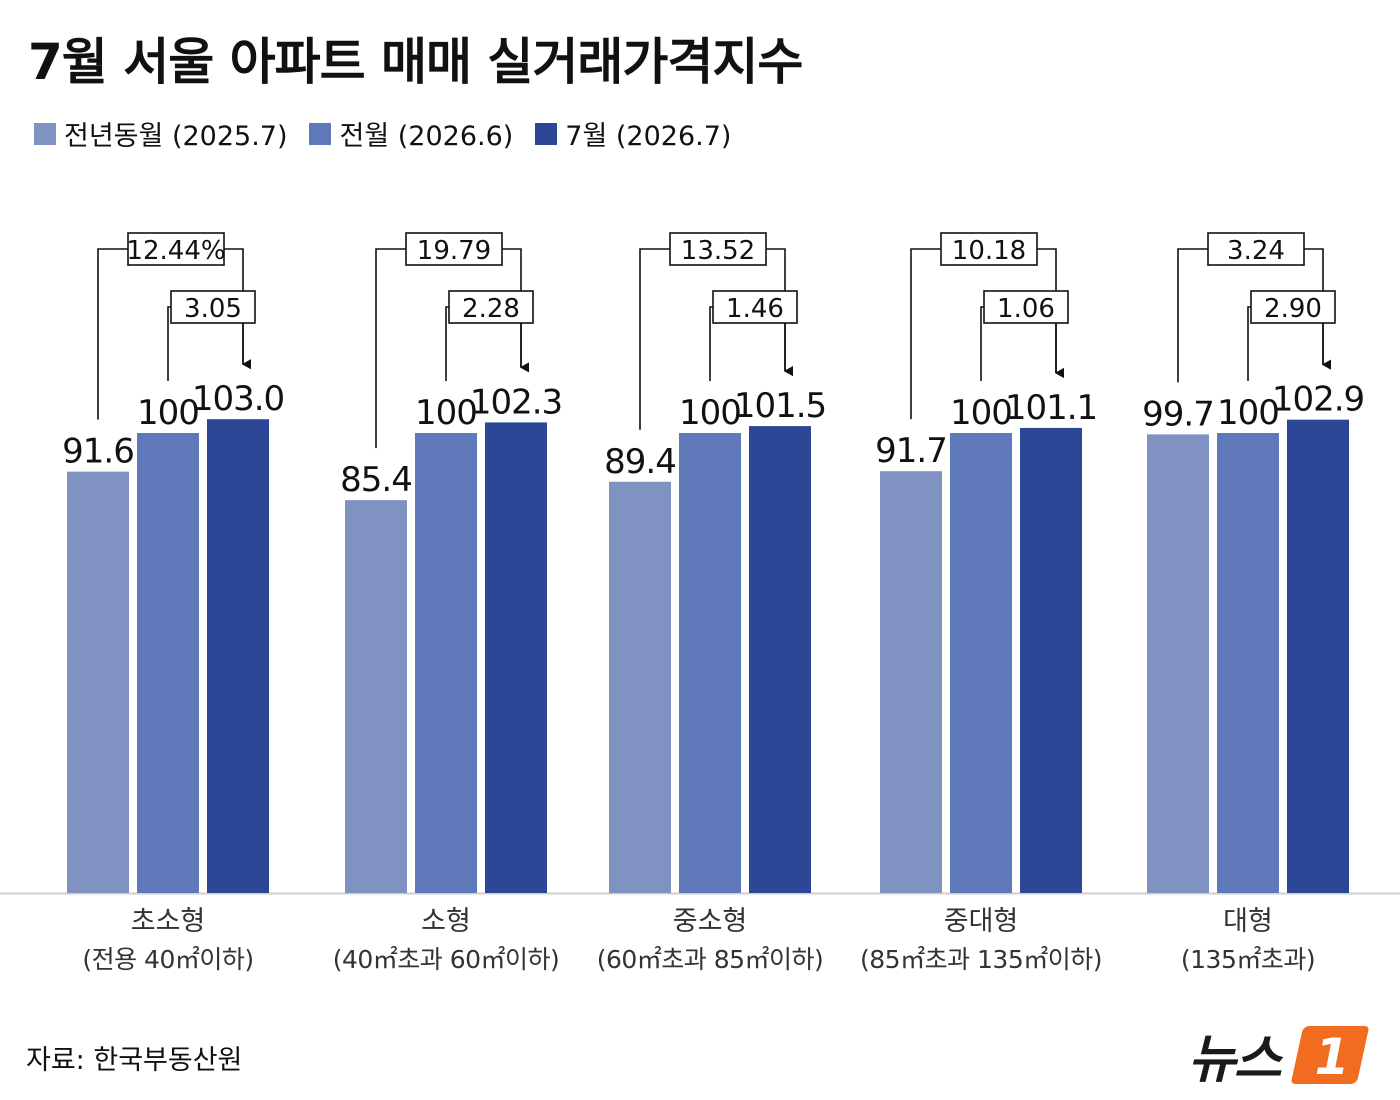 The height and width of the screenshot is (1100, 1400). What do you see at coordinates (415, 62) in the screenshot?
I see `chart-title: 7월 서울 아파트 매매 실거래가격지수` at bounding box center [415, 62].